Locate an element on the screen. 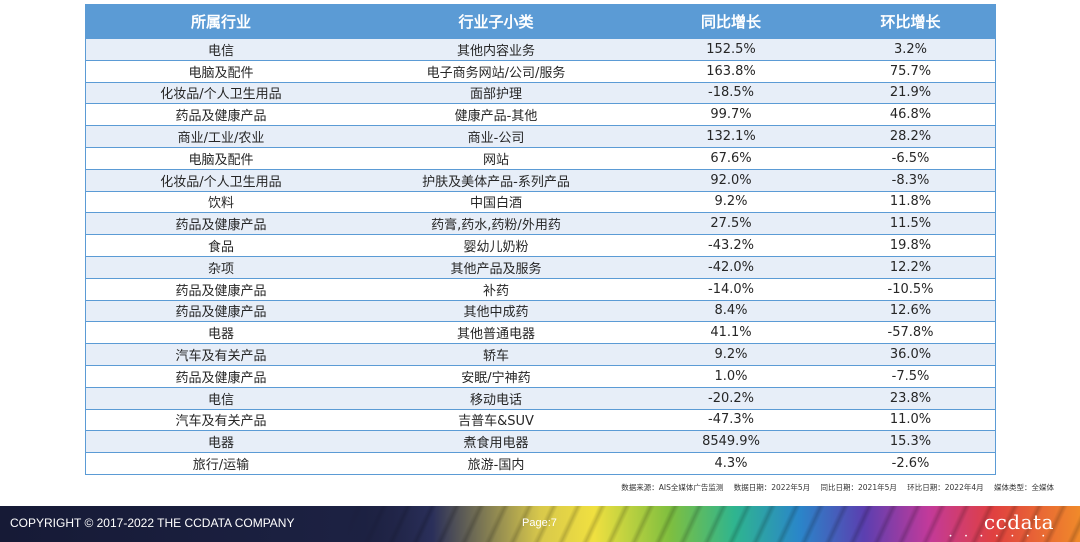  cell-yoy: 27.5% is located at coordinates (731, 223).